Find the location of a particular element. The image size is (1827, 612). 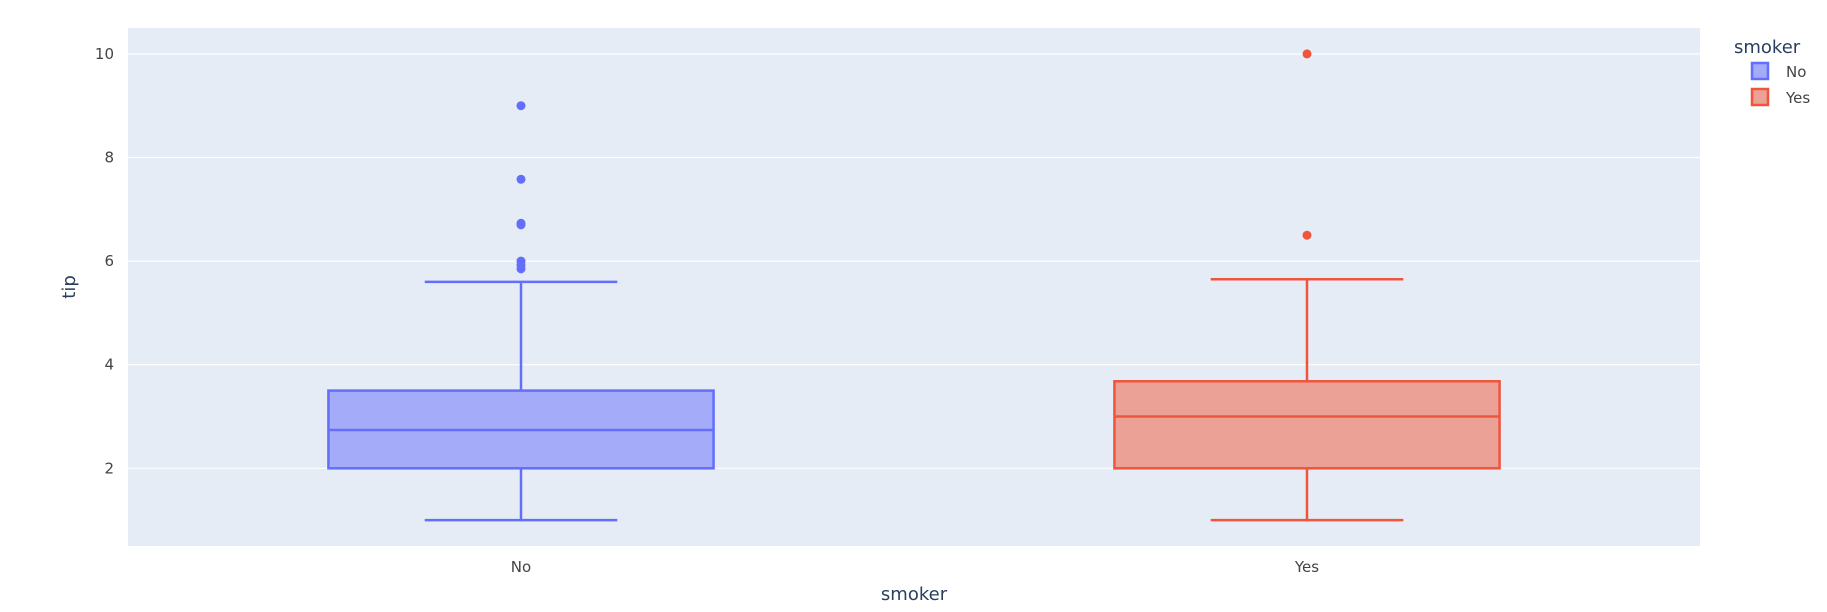

y-axis-title: tip is located at coordinates (69, 286).